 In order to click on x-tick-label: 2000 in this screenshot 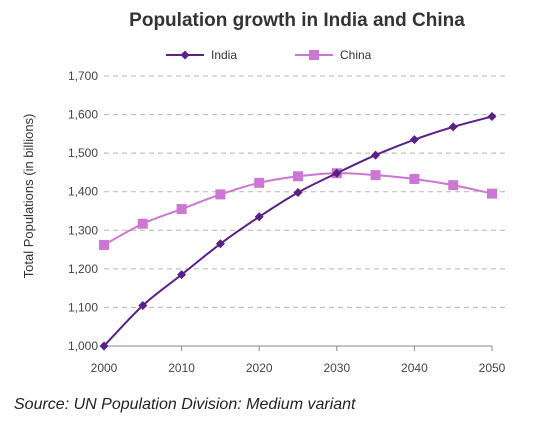, I will do `click(104, 368)`.